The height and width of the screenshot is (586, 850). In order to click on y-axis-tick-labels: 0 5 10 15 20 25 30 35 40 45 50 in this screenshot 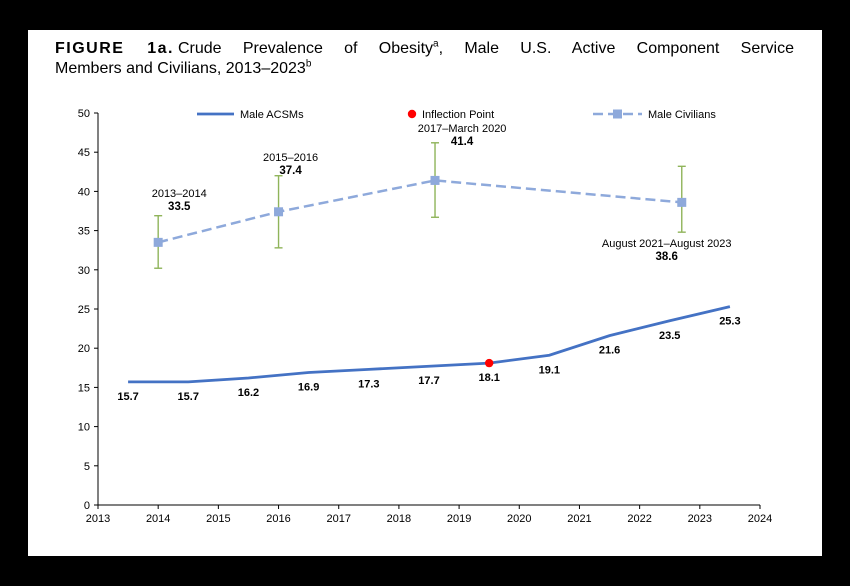, I will do `click(84, 310)`.